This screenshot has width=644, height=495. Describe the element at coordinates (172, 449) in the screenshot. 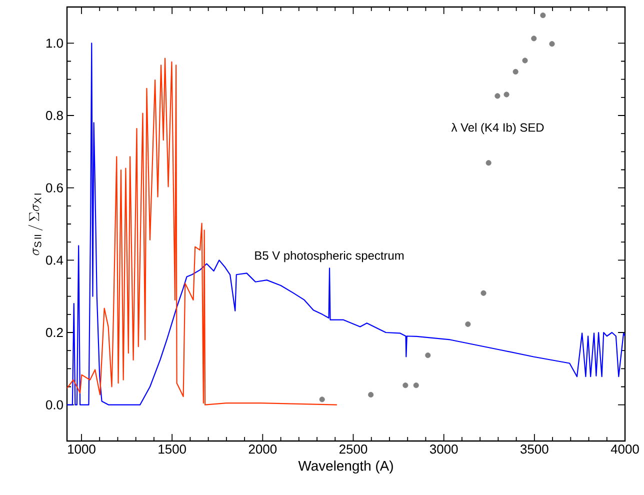

I see `x-tick-label: 1500` at that location.